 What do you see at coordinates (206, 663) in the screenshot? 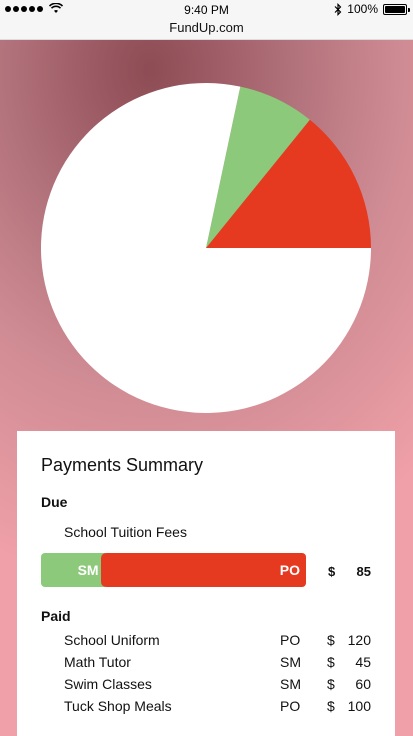
I see `list-item: Math Tutor SM $ 45` at bounding box center [206, 663].